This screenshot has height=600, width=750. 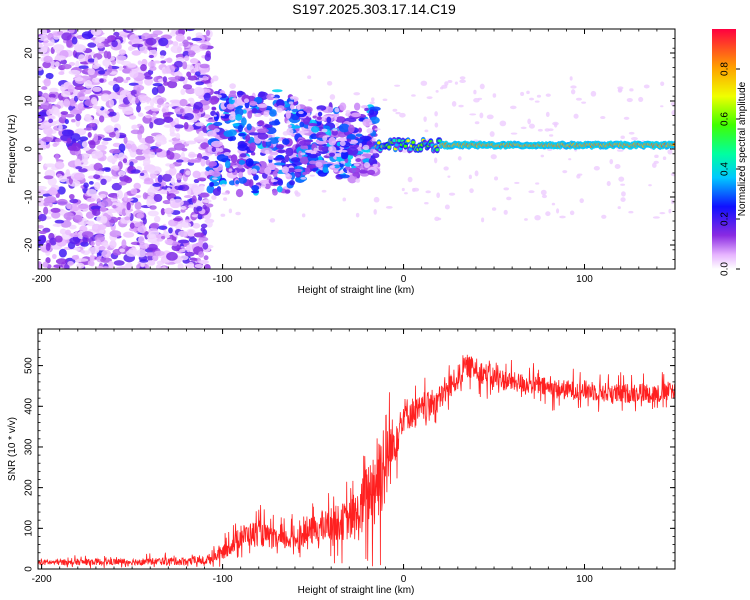 I want to click on spectrogram-x-tick-label: -200, so click(x=42, y=279).